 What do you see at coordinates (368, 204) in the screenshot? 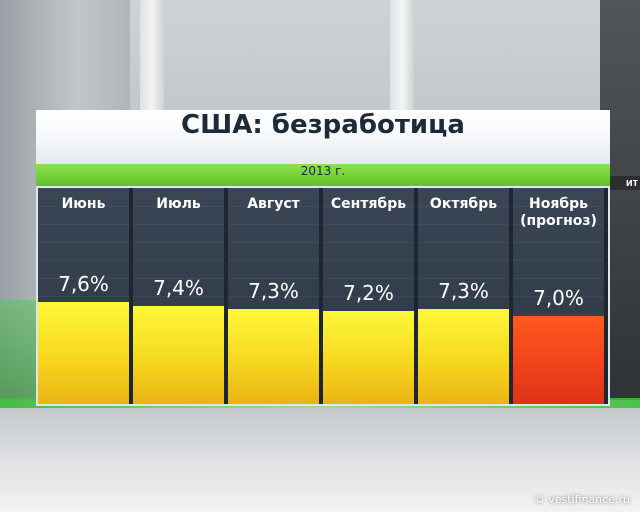
I see `category-label: Сентябрь` at bounding box center [368, 204].